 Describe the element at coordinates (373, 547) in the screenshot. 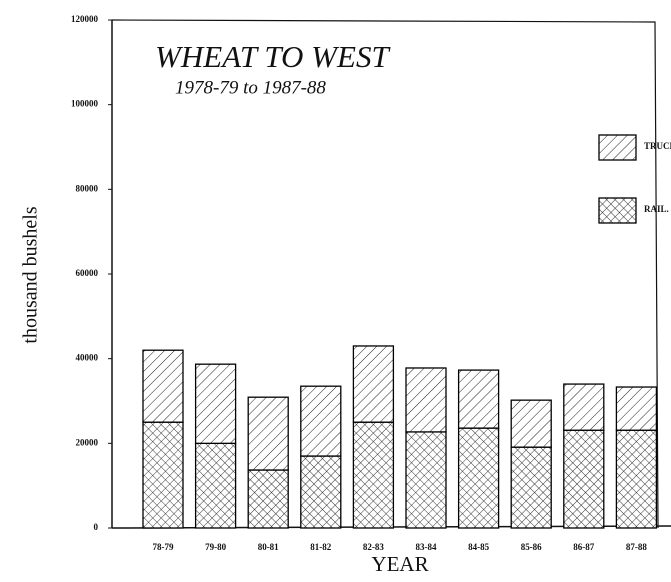

I see `x-tick-label: 82-83` at that location.